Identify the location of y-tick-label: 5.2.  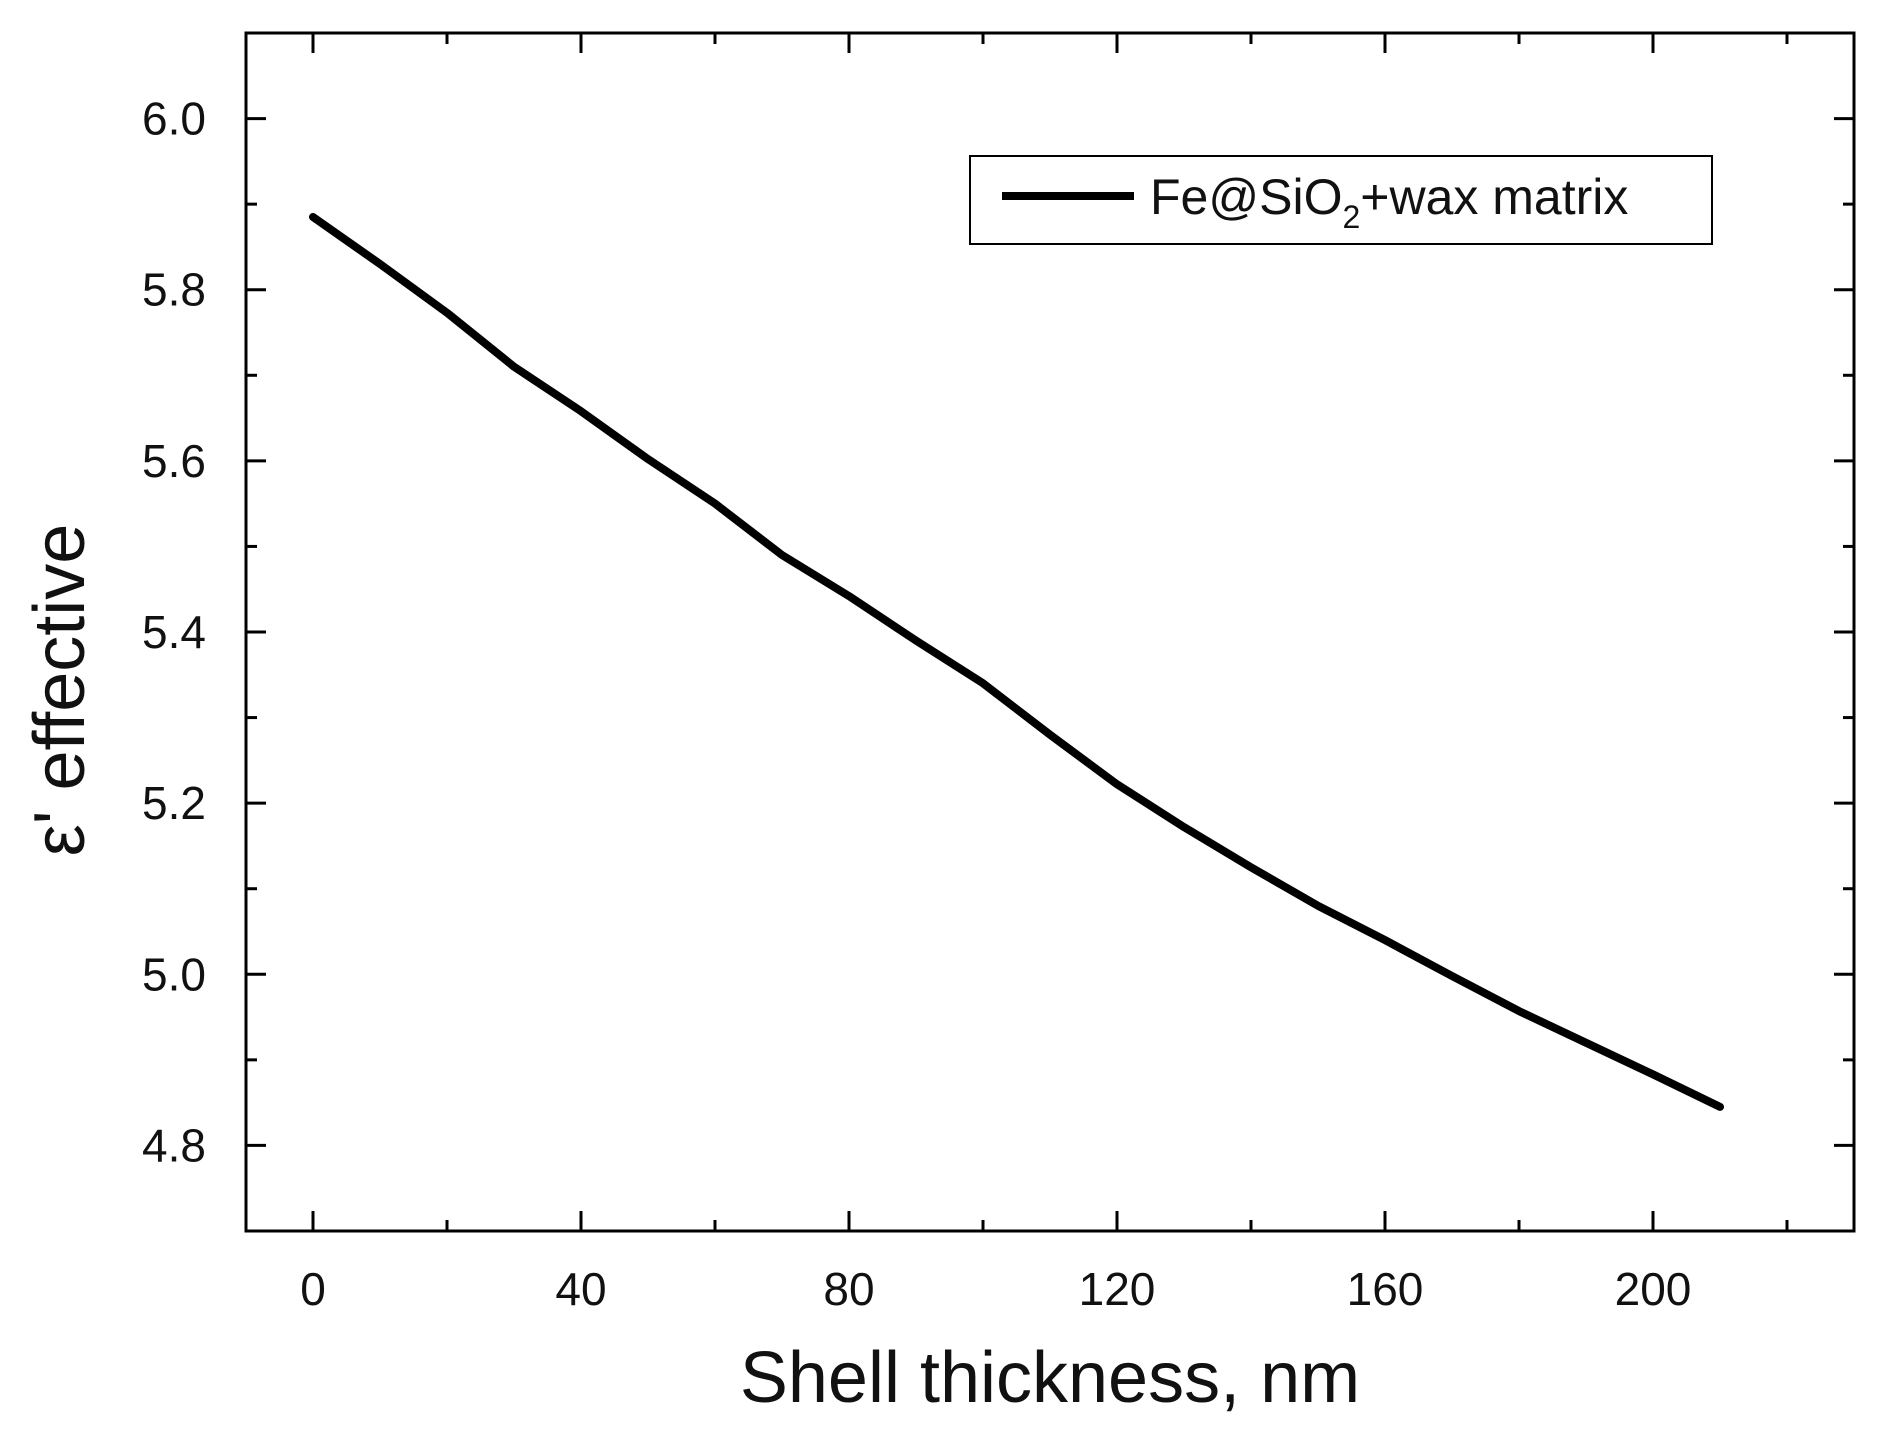
(174, 803).